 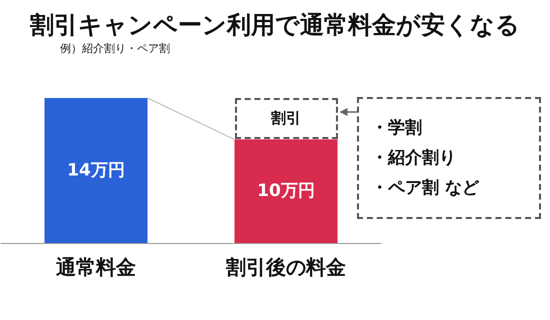 I want to click on x-tick-label: 通常料金, so click(x=95, y=267).